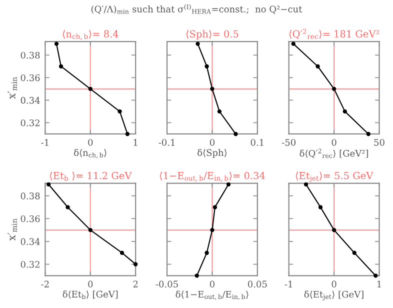 The height and width of the screenshot is (308, 393). What do you see at coordinates (379, 142) in the screenshot?
I see `x-tick-label: 50` at bounding box center [379, 142].